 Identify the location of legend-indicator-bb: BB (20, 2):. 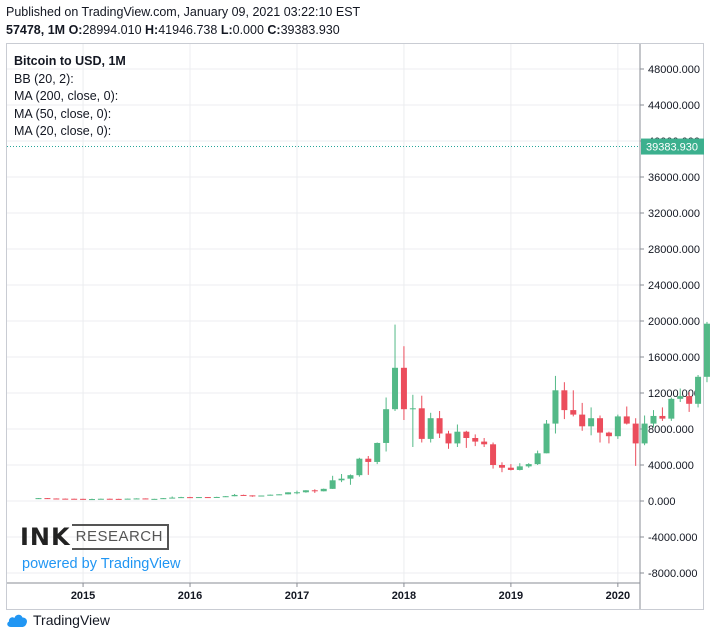
(44, 78).